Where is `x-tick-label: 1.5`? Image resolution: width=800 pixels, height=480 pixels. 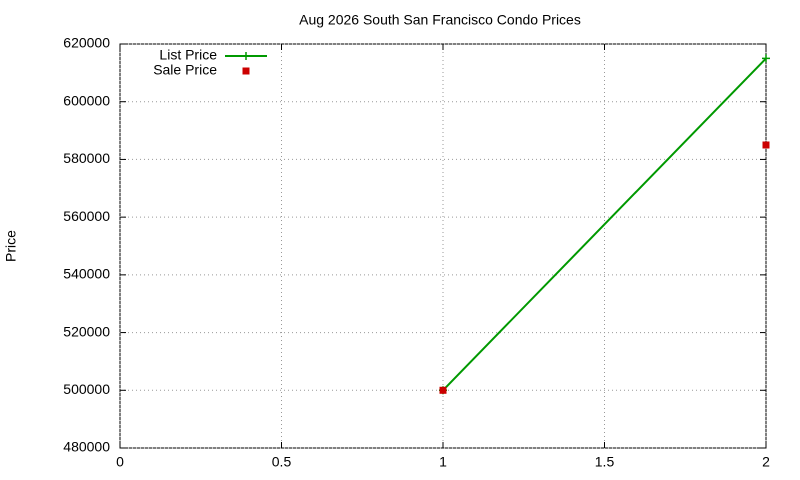
x-tick-label: 1.5 is located at coordinates (605, 462).